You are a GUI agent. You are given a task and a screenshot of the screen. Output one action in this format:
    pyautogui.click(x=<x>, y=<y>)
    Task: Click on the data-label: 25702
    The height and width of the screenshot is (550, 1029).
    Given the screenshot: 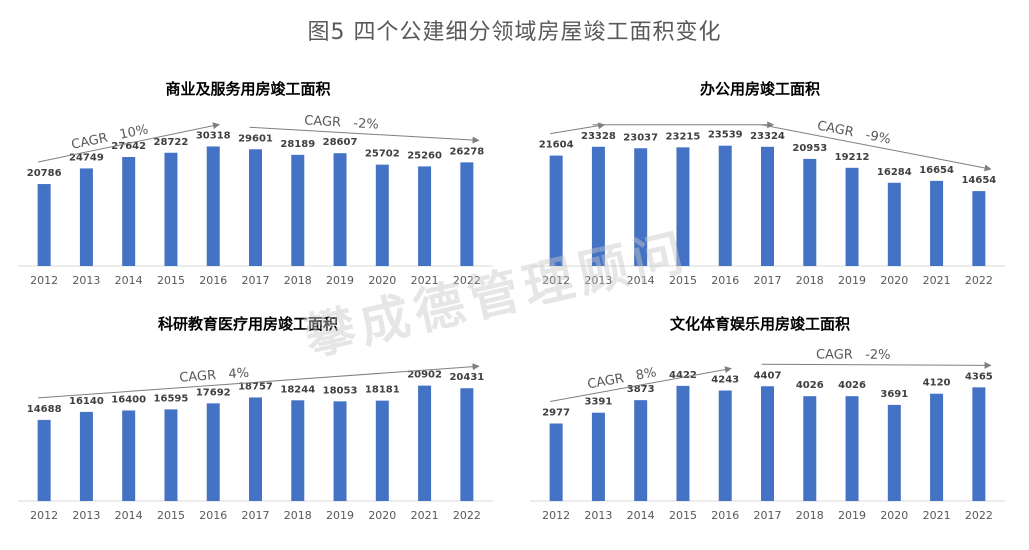 What is the action you would take?
    pyautogui.click(x=382, y=154)
    